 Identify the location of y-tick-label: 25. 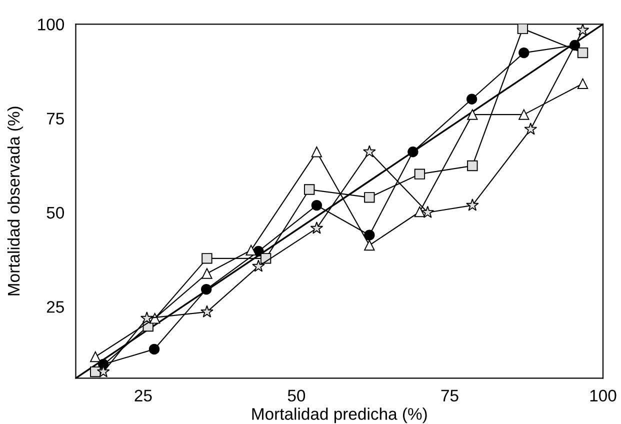
(55, 307).